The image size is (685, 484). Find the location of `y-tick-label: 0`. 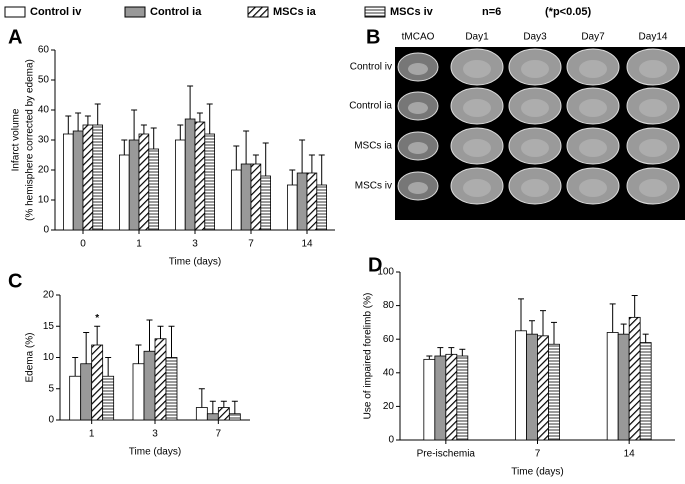

y-tick-label: 0 is located at coordinates (391, 440).